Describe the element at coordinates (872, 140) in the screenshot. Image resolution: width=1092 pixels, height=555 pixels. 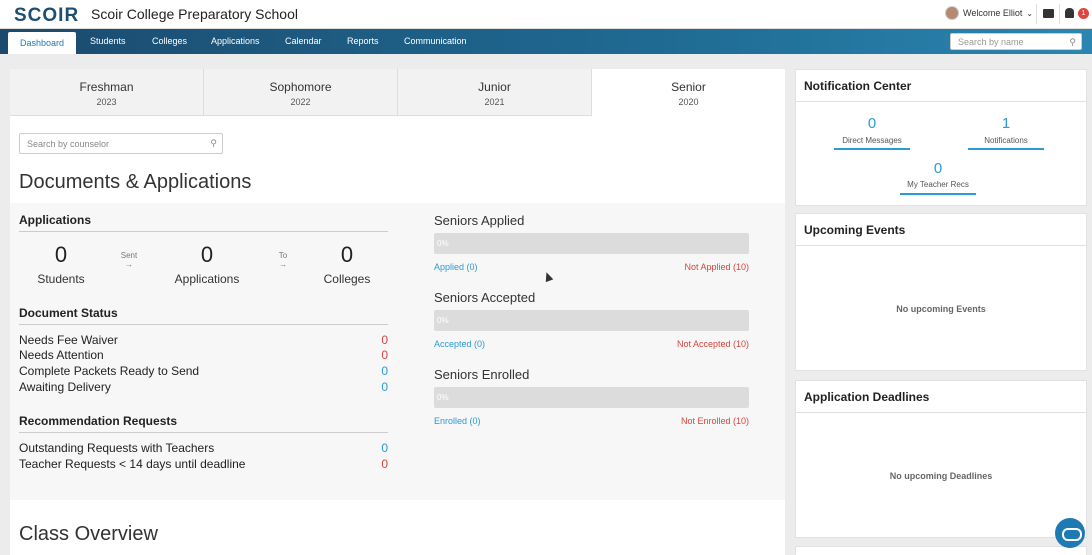
I see `direct-messages-label: Direct Messages` at that location.